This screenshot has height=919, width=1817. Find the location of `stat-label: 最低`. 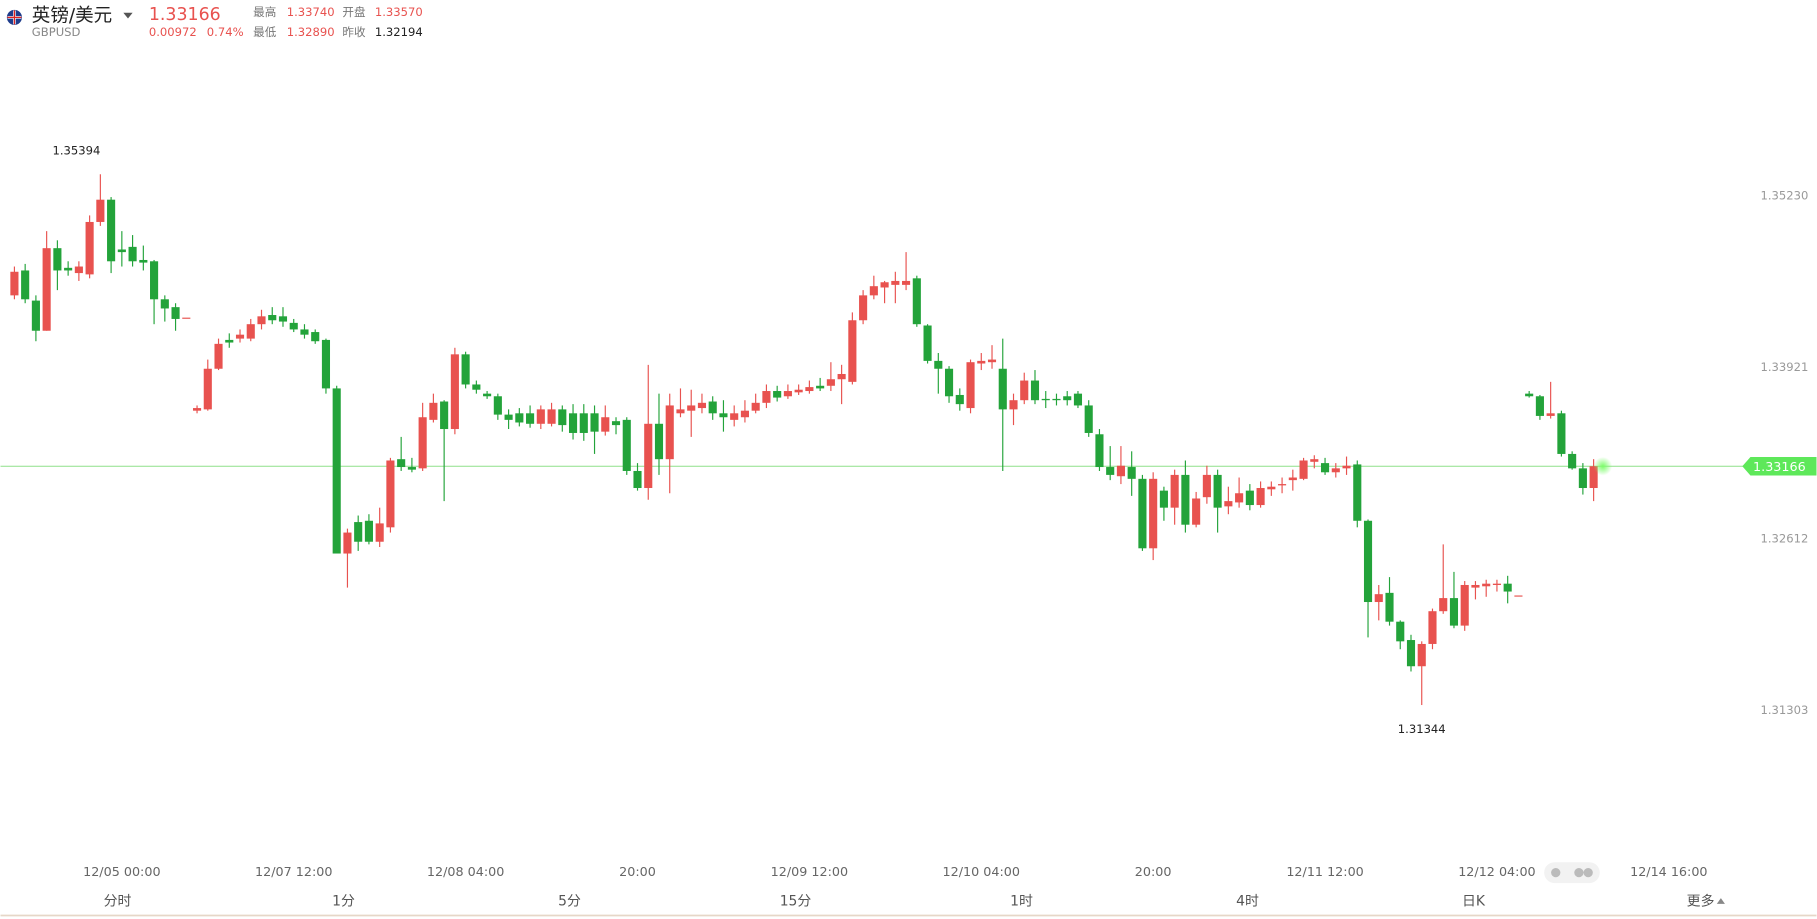

stat-label: 最低 is located at coordinates (265, 32).